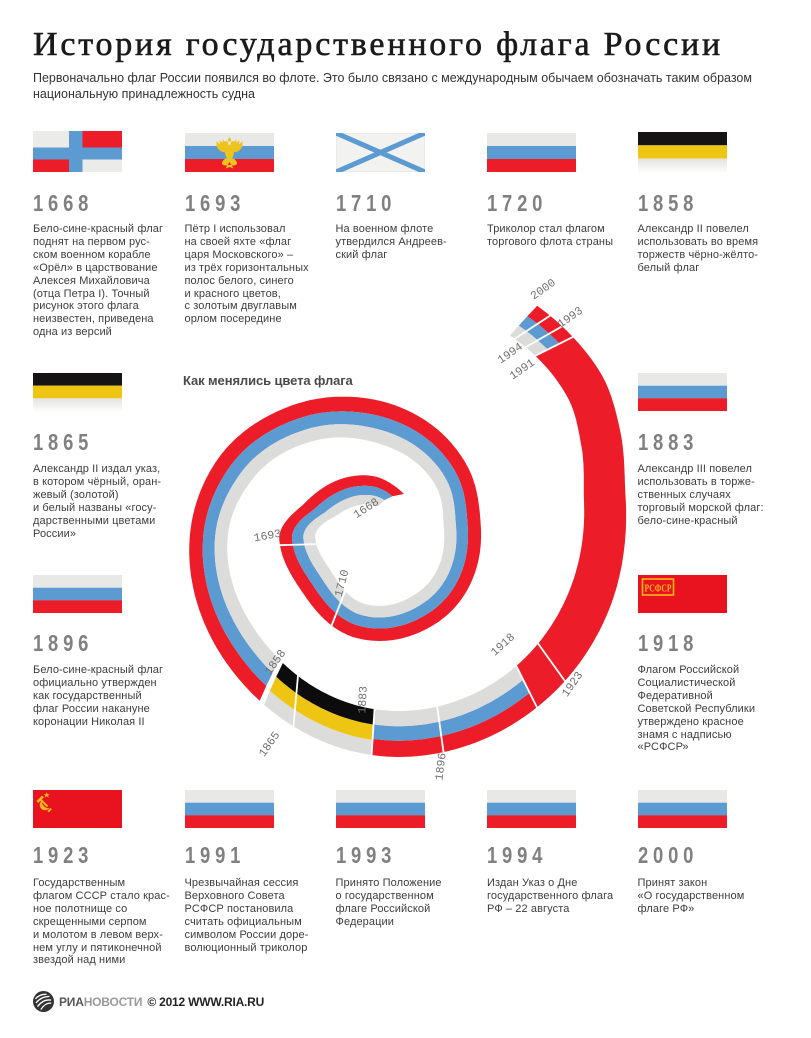  What do you see at coordinates (571, 318) in the screenshot?
I see `svg-text: 1993` at bounding box center [571, 318].